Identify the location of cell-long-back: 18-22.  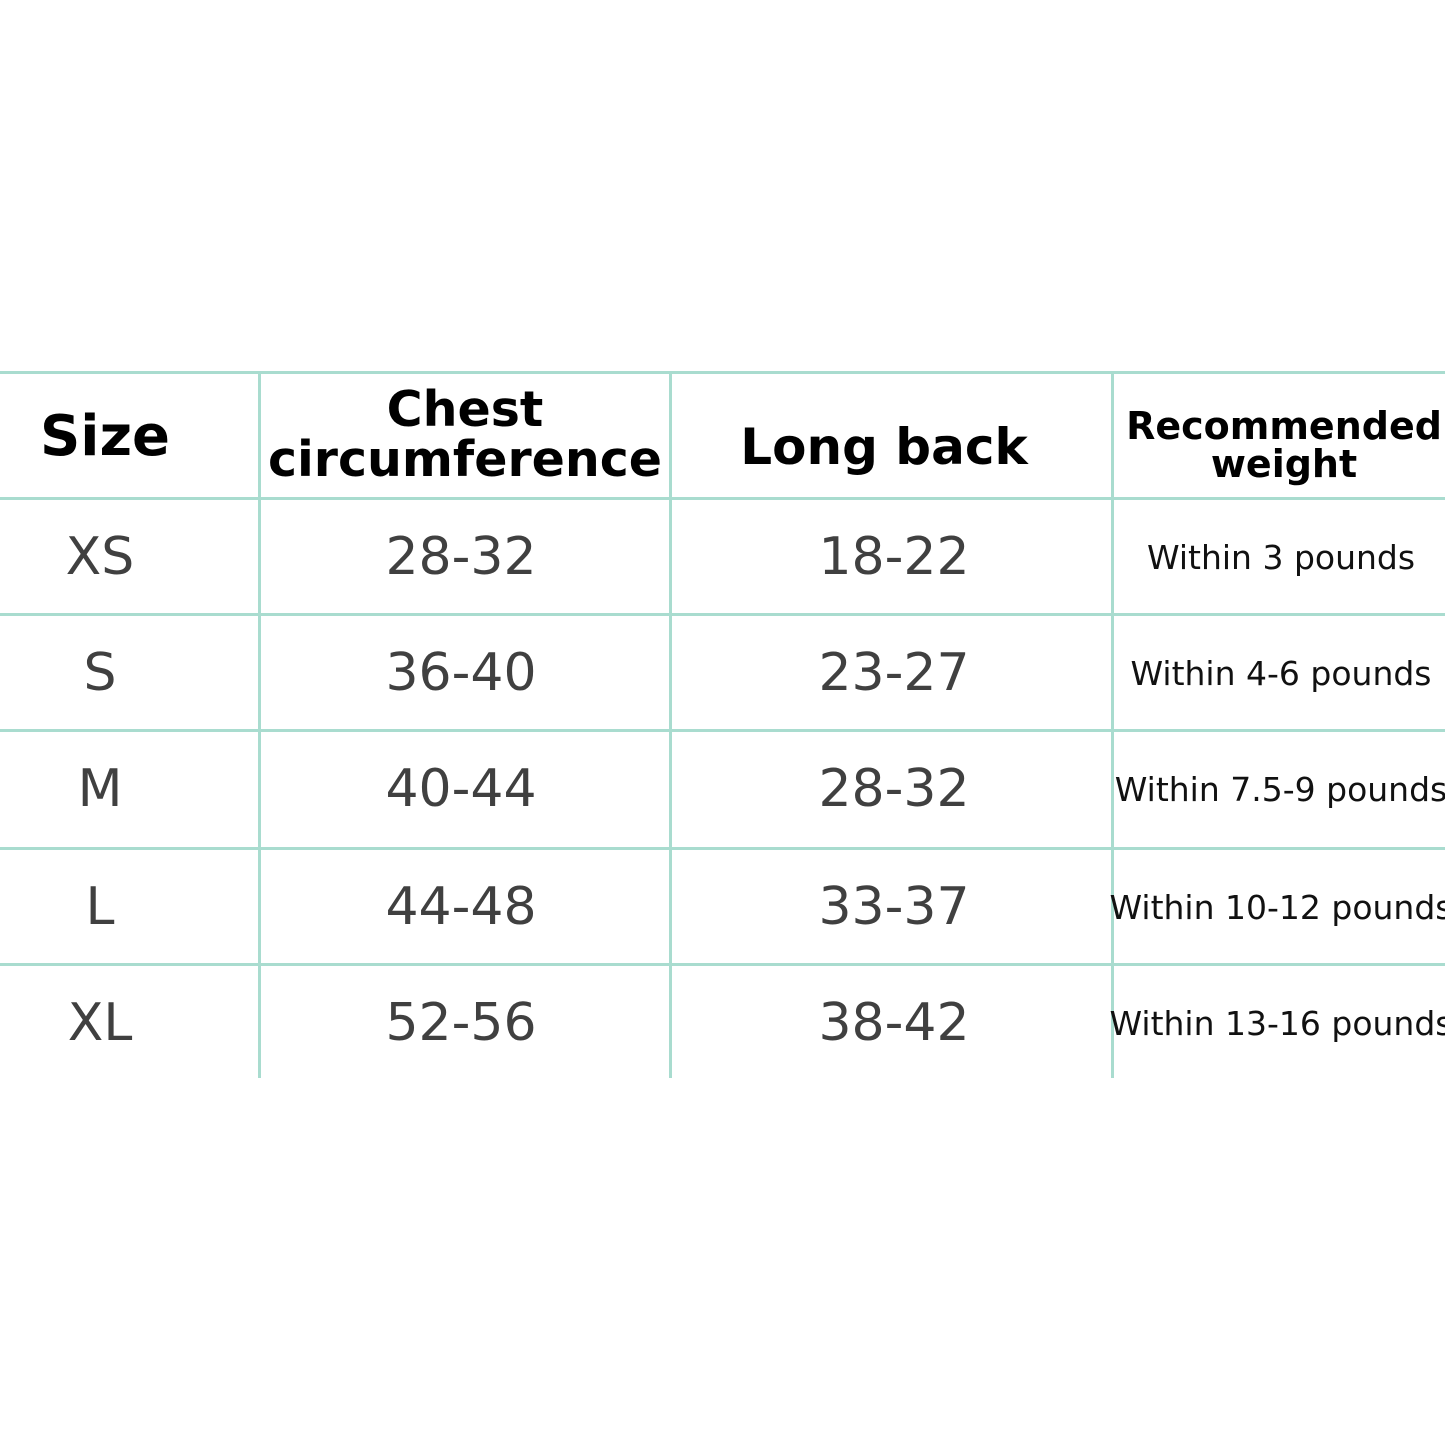
(894, 557).